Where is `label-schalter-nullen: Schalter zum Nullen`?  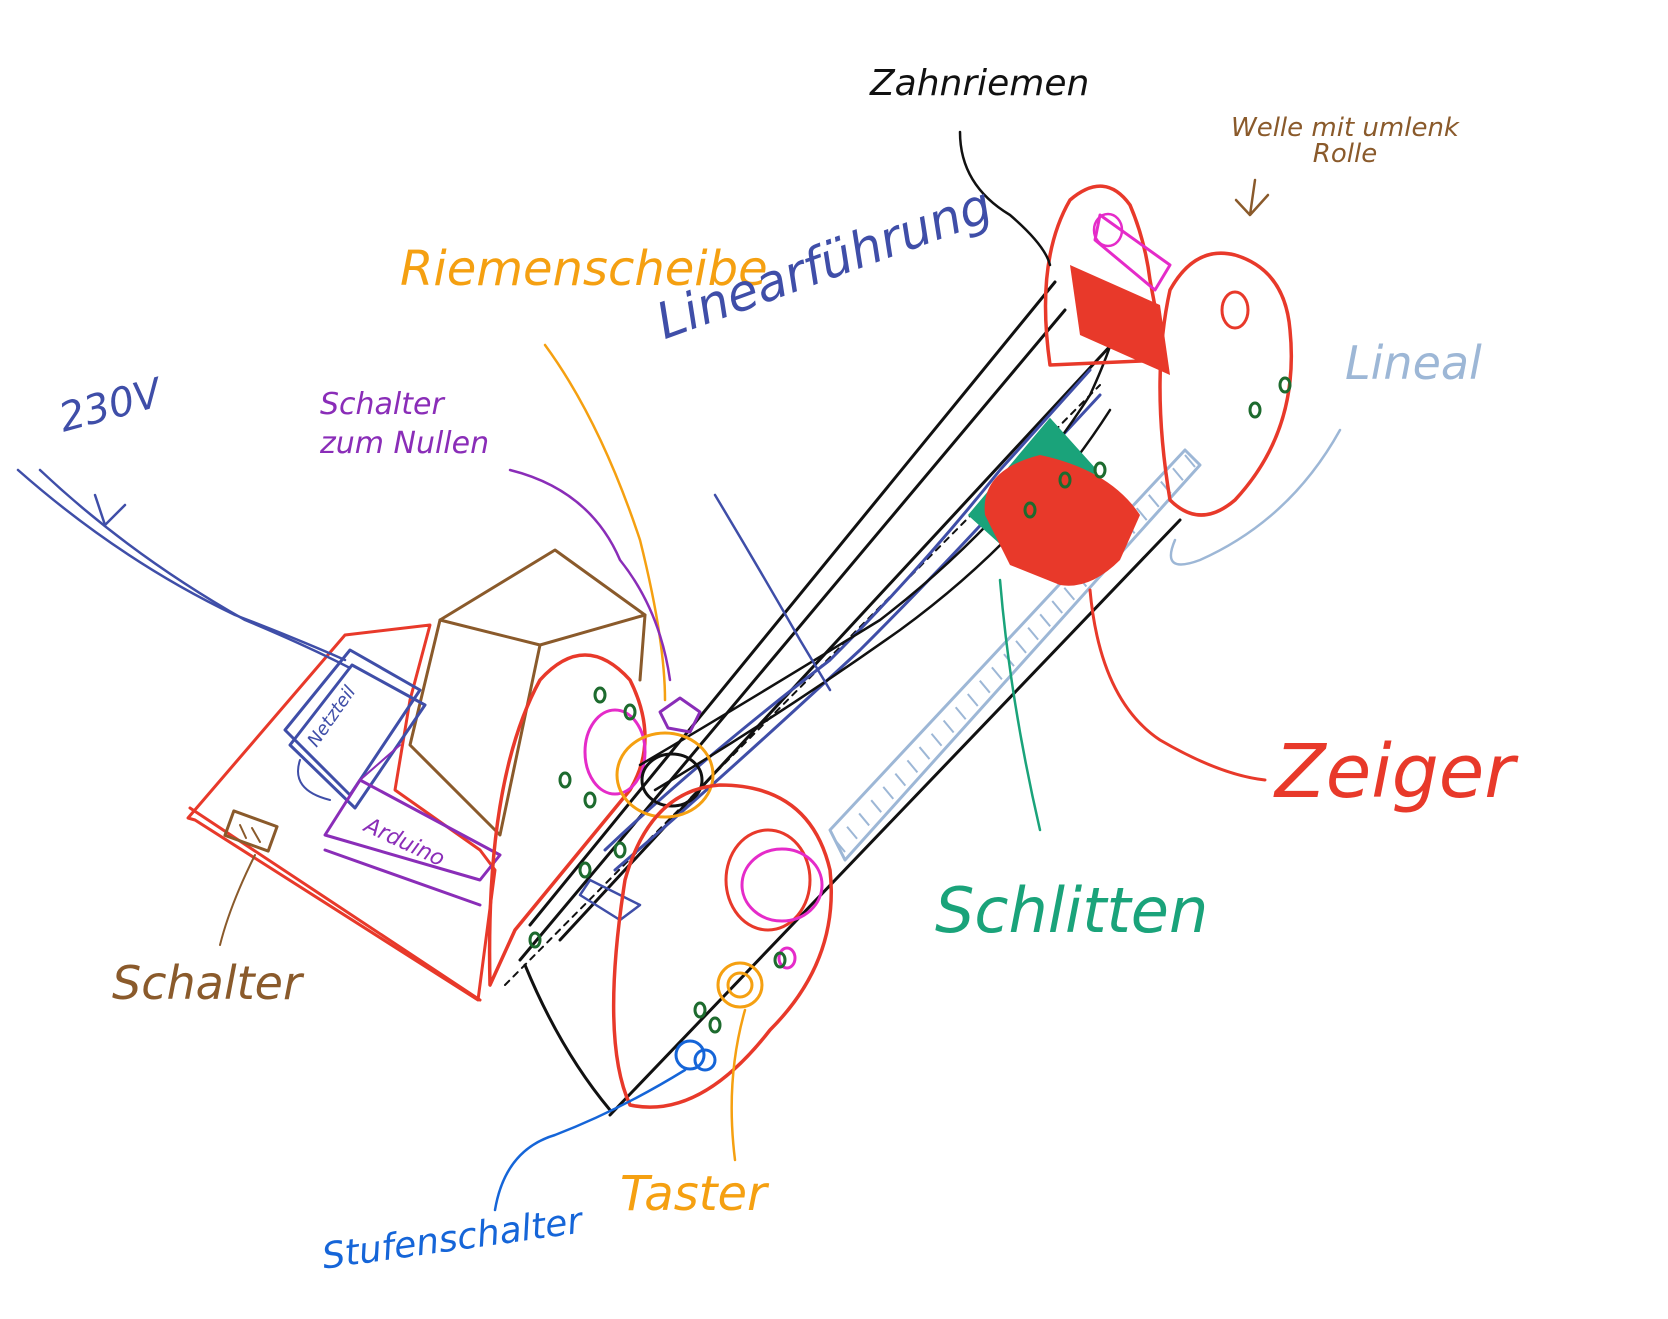 label-schalter-nullen: Schalter zum Nullen is located at coordinates (405, 424).